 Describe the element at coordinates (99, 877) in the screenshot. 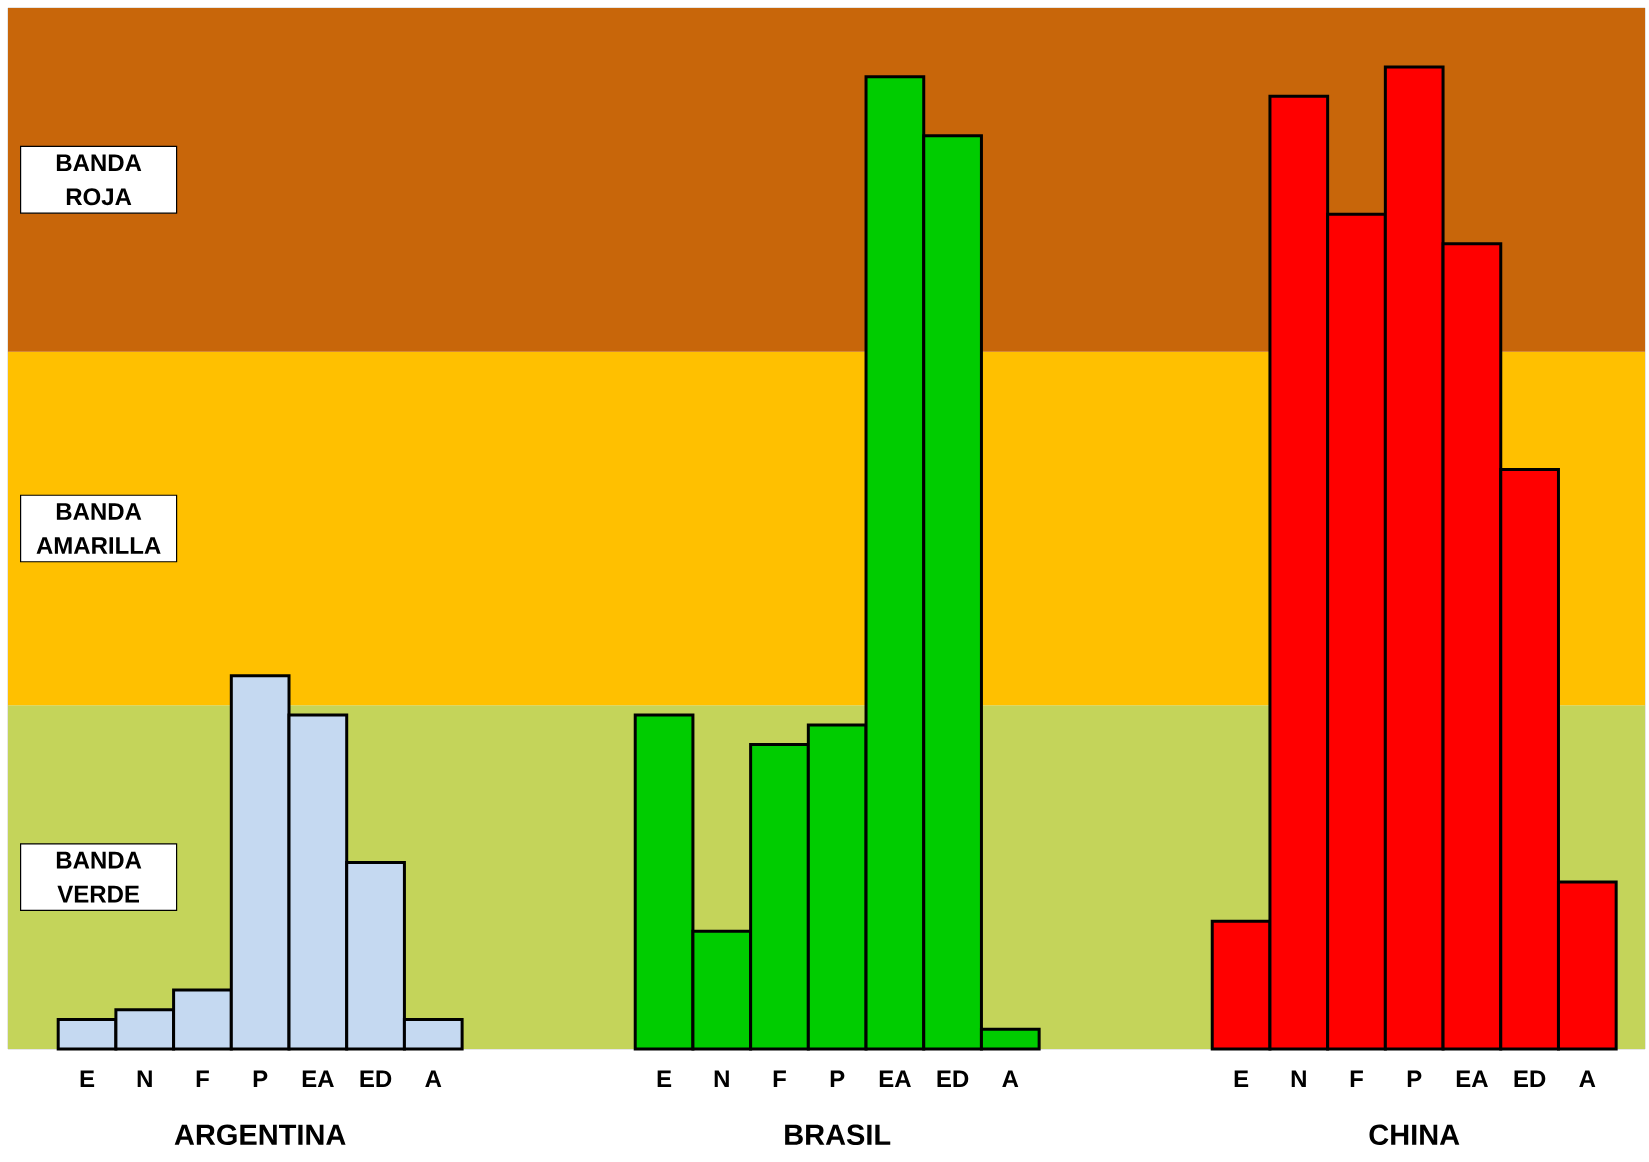

I see `band-label: BANDA VERDE` at that location.